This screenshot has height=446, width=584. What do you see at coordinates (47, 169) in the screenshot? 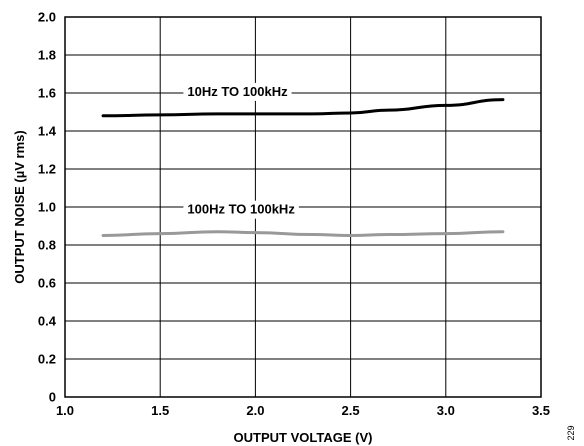
I see `y-tick-label: 1.2` at bounding box center [47, 169].